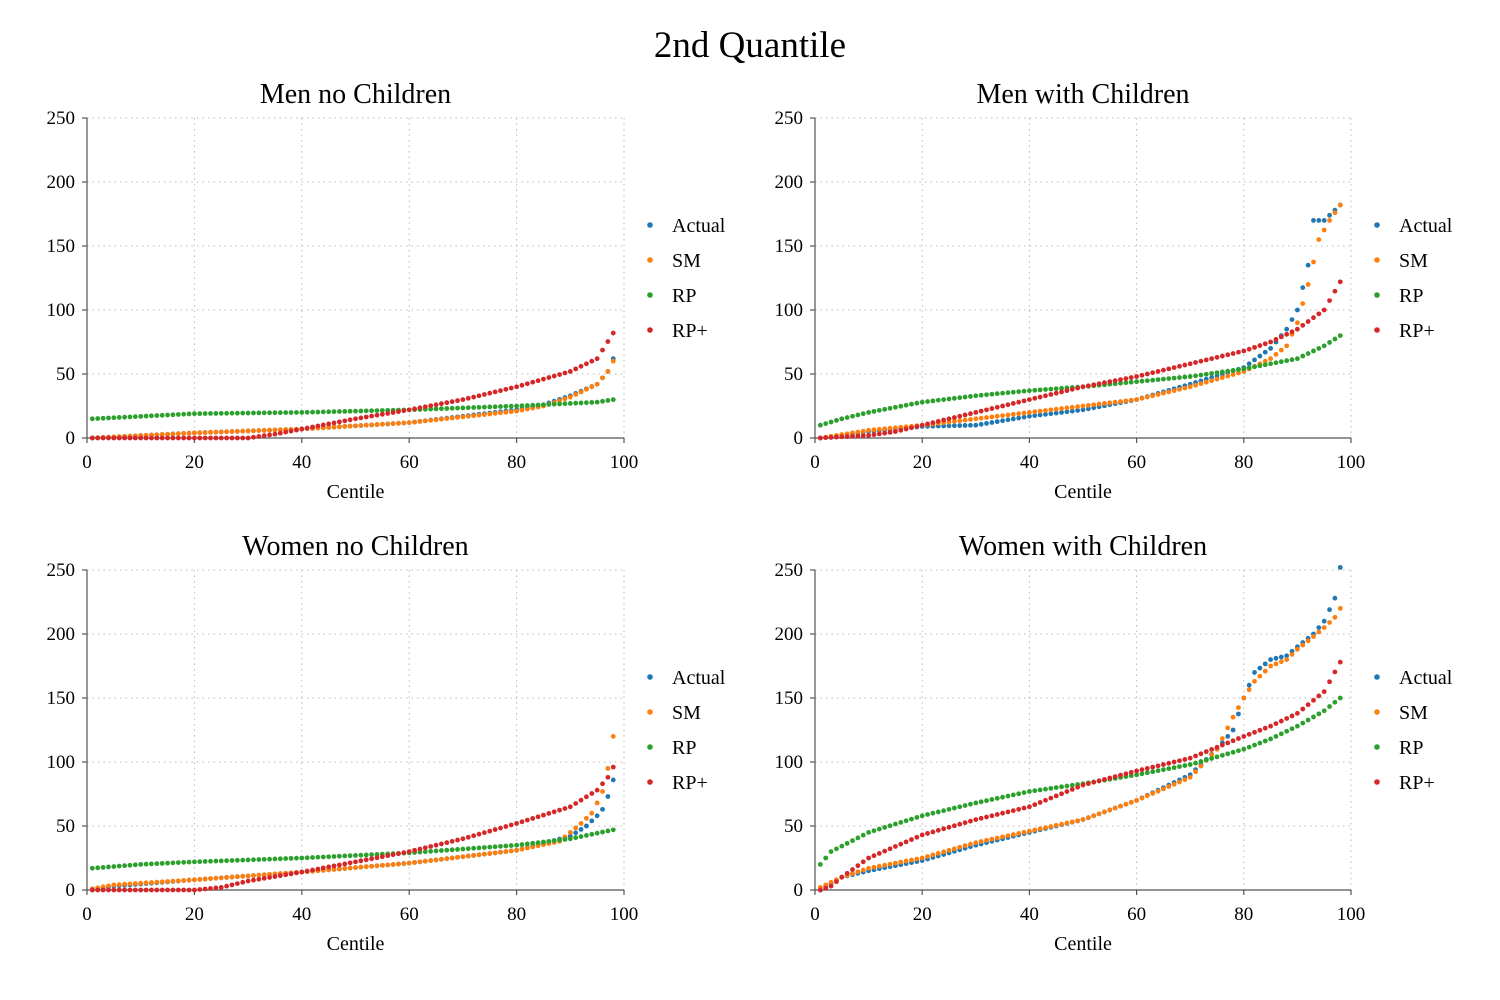 This screenshot has height=1000, width=1500. I want to click on y-tick-label: 150, so click(61, 246).